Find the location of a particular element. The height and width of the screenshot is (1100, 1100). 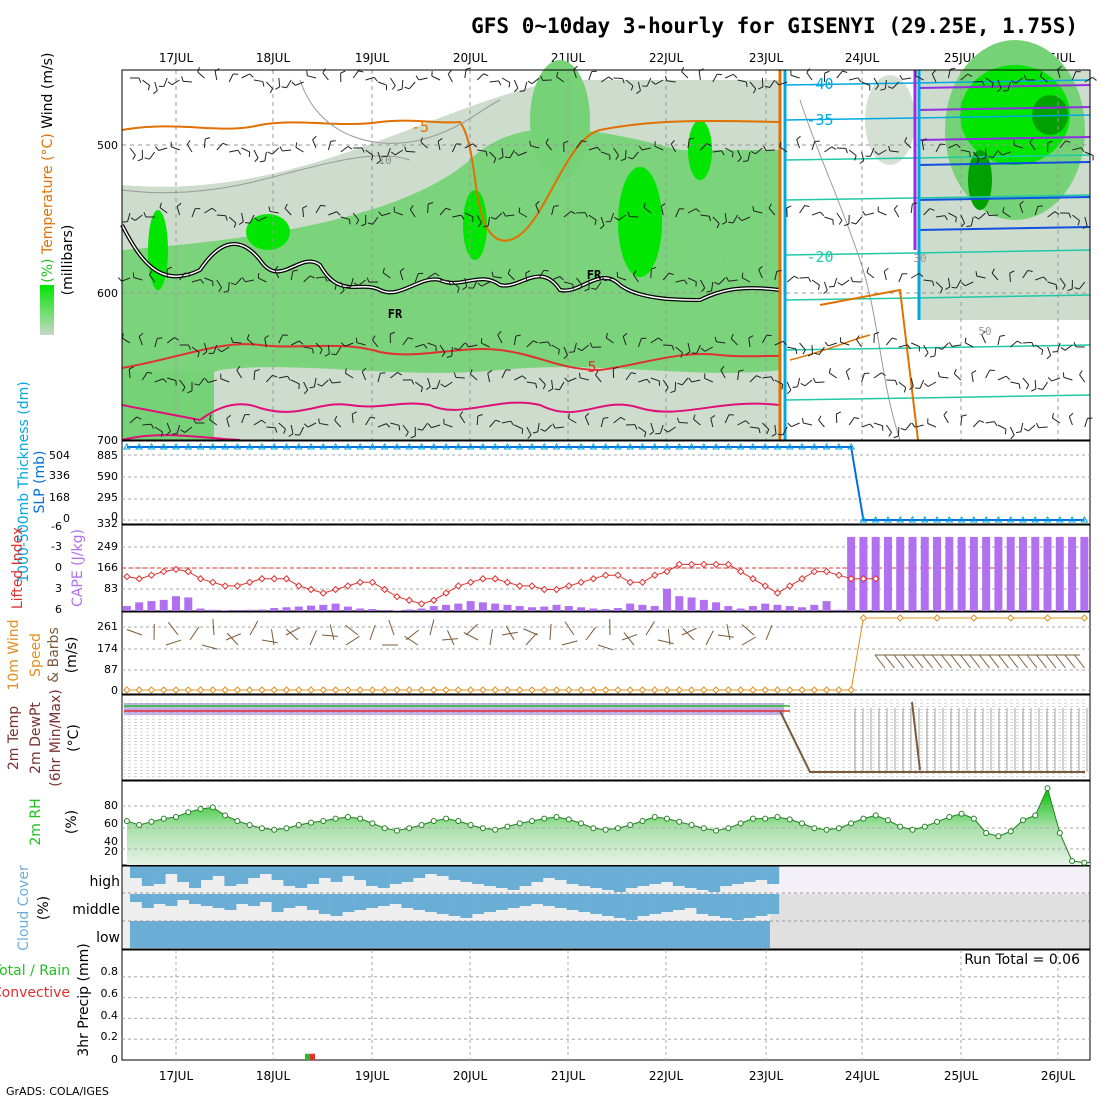

upper-ylabel: RH (%) Temperature (°C) Wind (m/s) is located at coordinates (48, 180).